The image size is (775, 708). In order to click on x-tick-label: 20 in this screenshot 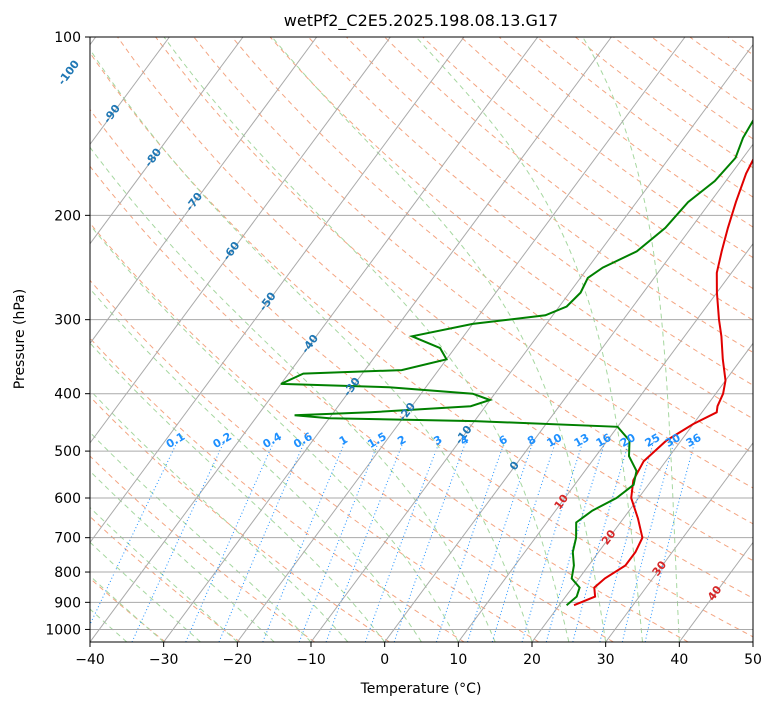, I will do `click(532, 660)`.